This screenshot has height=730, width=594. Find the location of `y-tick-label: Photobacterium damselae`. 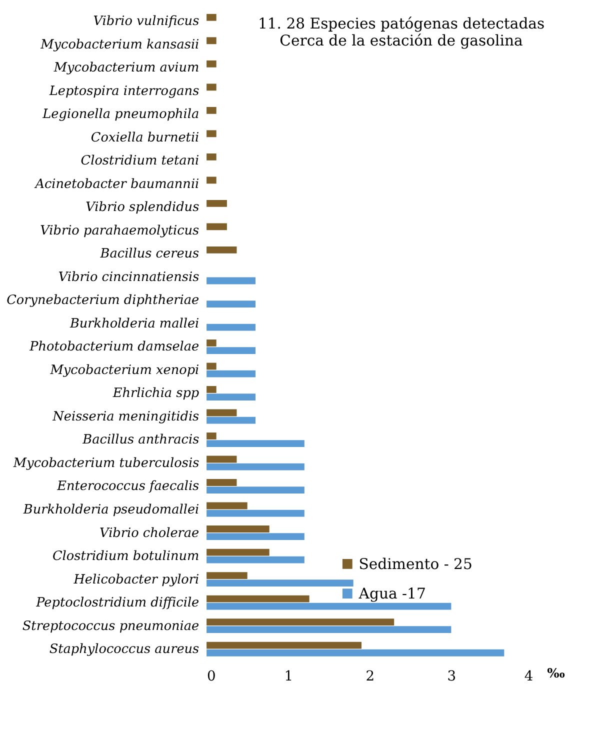

y-tick-label: Photobacterium damselae is located at coordinates (114, 347).